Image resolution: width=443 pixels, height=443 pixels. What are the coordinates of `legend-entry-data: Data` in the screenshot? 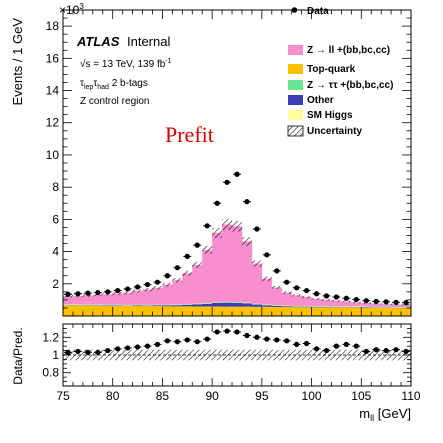 It's located at (308, 11).